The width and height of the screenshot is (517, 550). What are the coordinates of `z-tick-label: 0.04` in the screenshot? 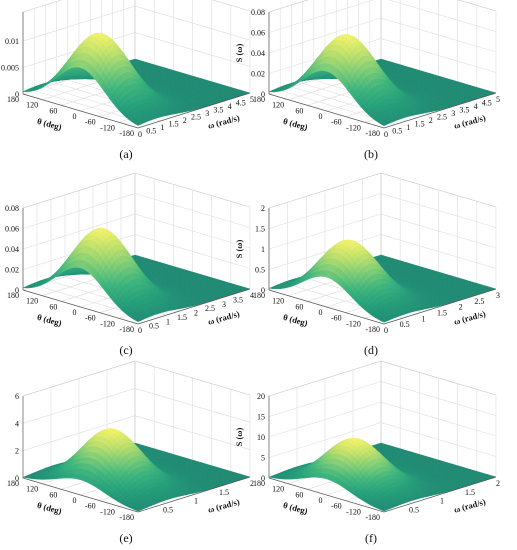 It's located at (258, 53).